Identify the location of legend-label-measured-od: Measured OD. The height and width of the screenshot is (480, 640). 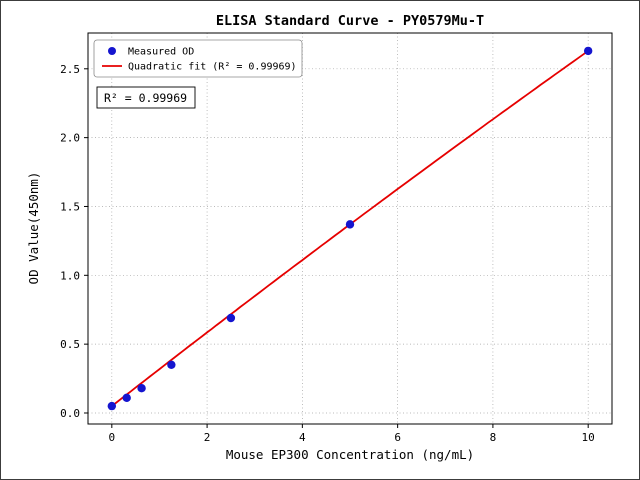
(161, 52).